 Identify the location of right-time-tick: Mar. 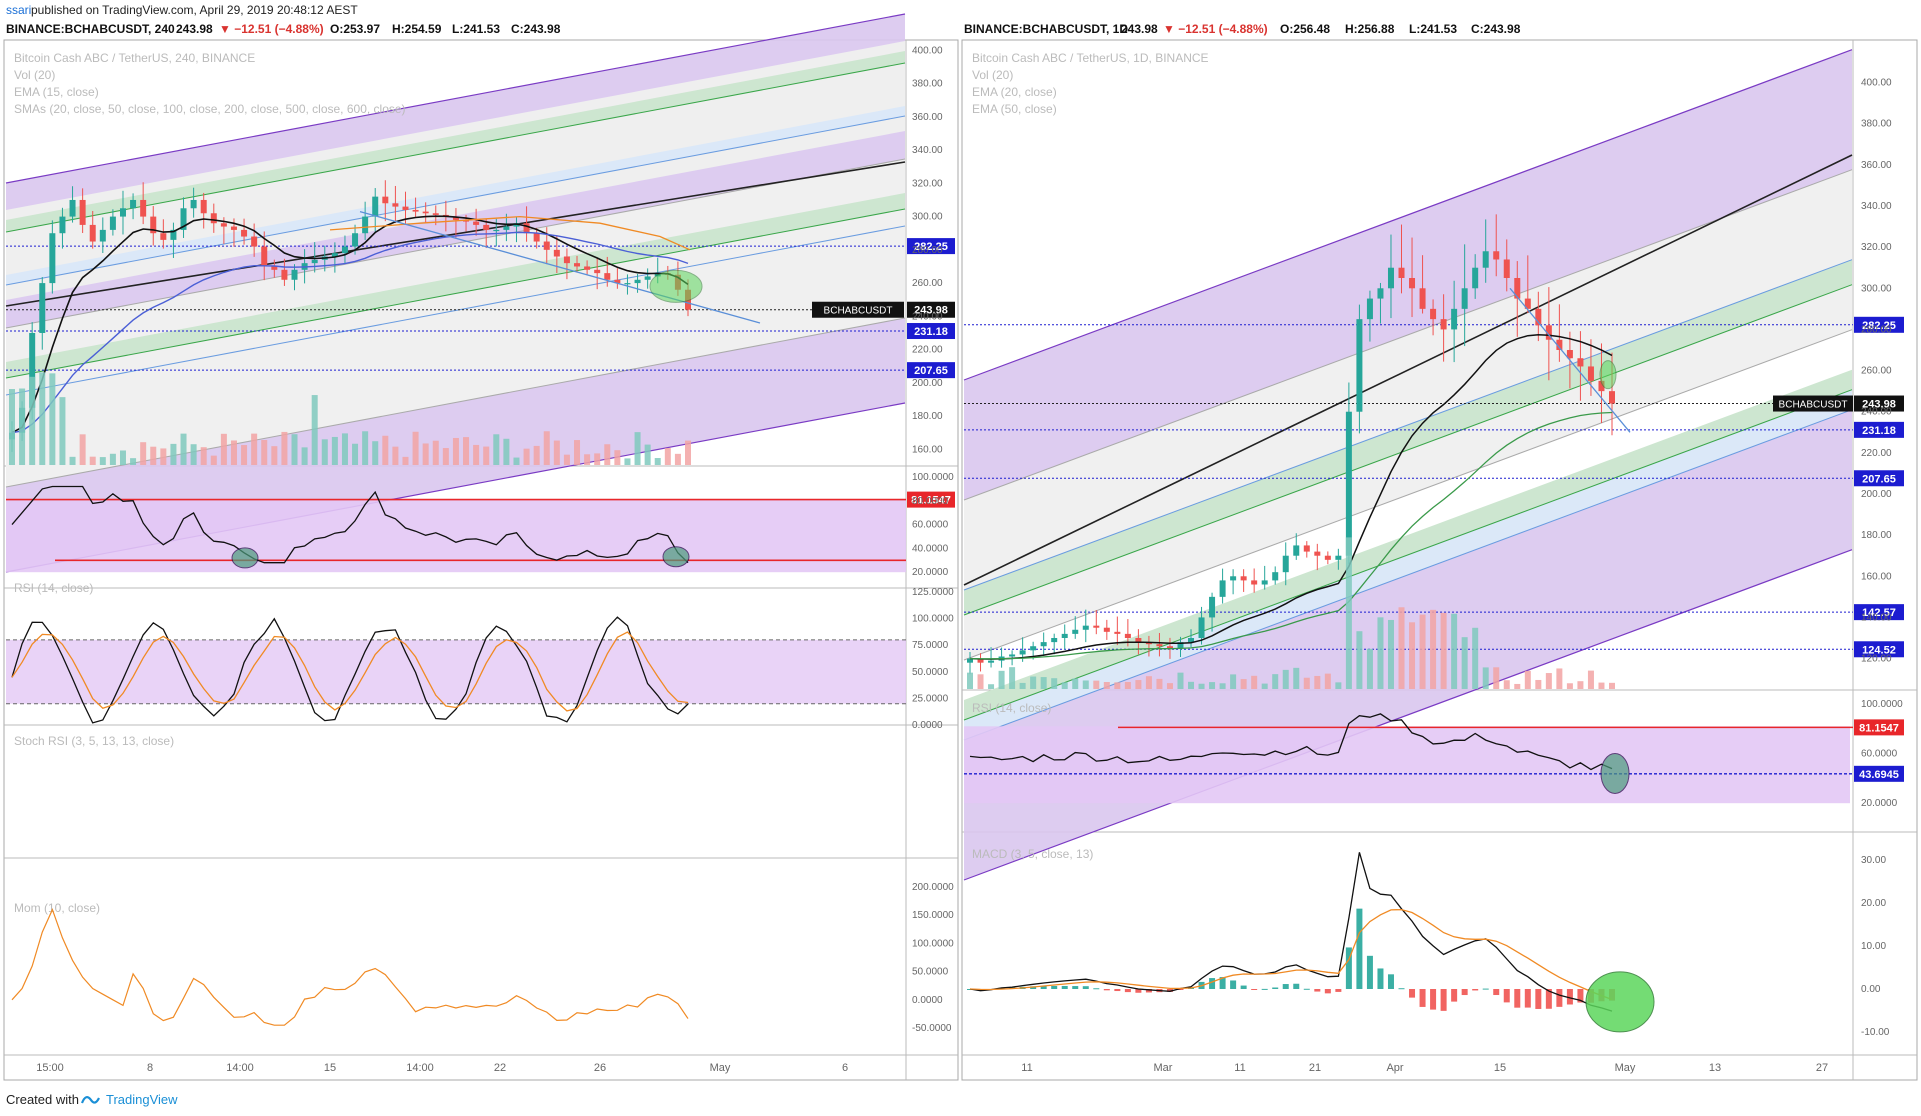
(1163, 1068).